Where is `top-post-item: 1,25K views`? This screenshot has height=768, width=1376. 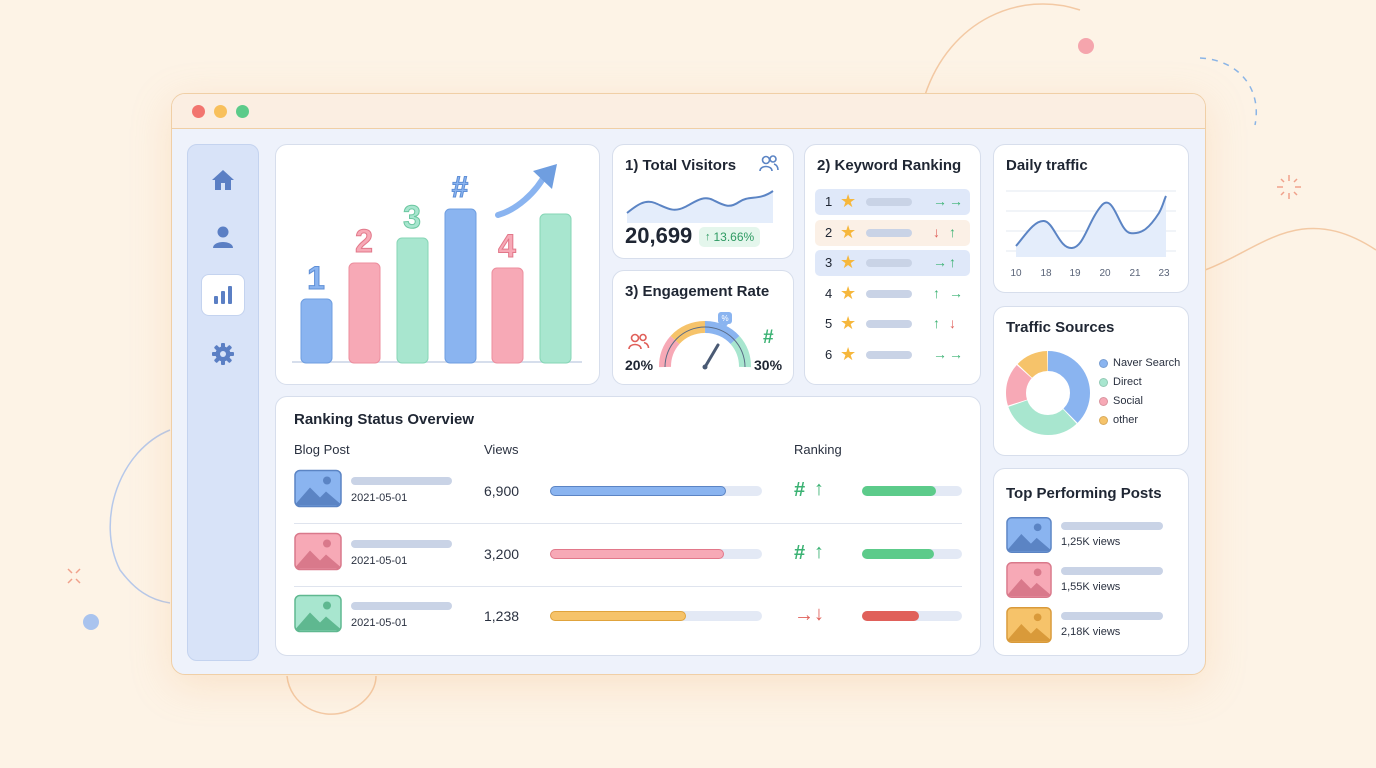
top-post-item: 1,25K views is located at coordinates (1092, 535).